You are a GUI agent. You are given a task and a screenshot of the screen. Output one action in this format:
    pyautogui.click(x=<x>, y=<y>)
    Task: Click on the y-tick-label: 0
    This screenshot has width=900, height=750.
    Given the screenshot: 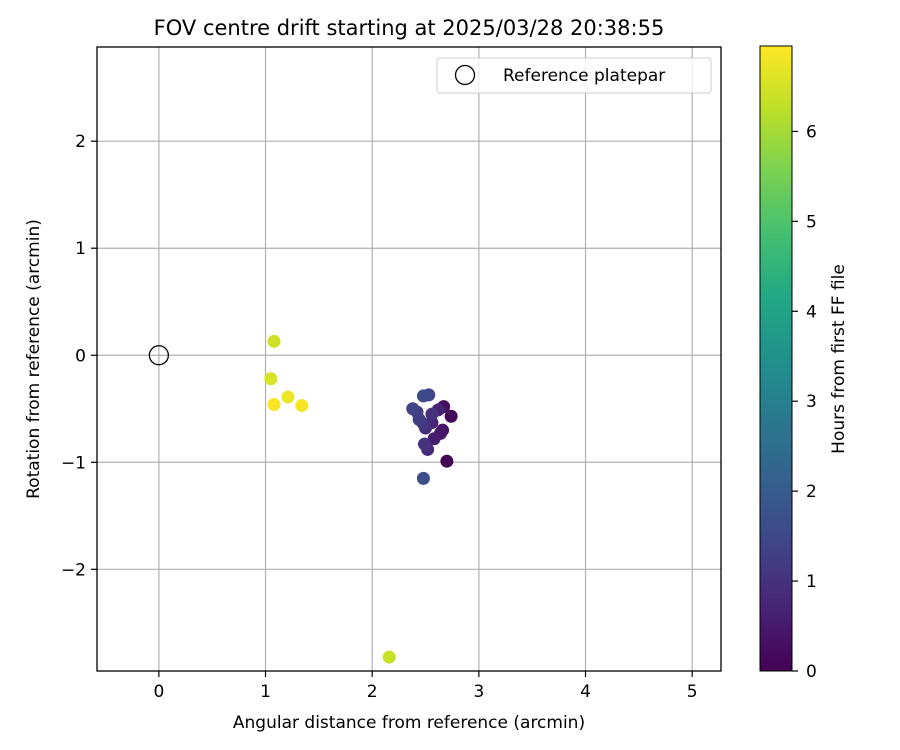 What is the action you would take?
    pyautogui.click(x=80, y=356)
    